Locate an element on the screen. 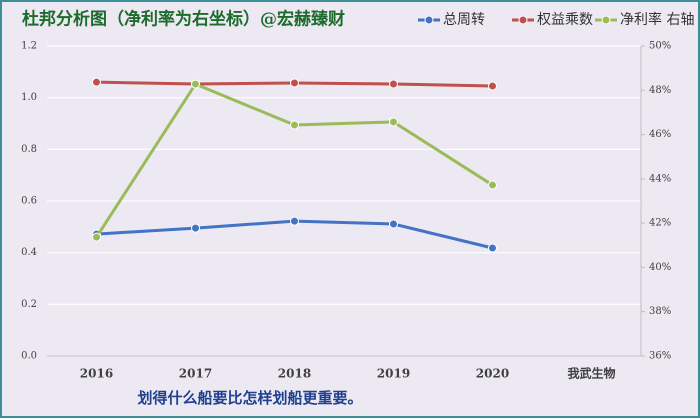 Image resolution: width=700 pixels, height=418 pixels. legend-label: 净利率 右轴 is located at coordinates (657, 19).